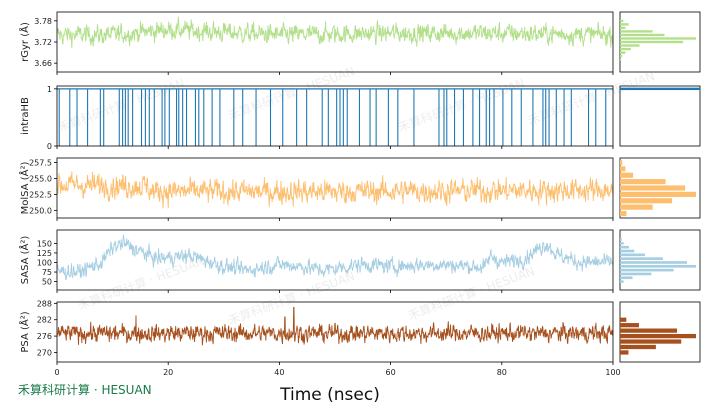 The width and height of the screenshot is (720, 411). Describe the element at coordinates (40, 162) in the screenshot. I see `y-tick-label: 257.5` at that location.